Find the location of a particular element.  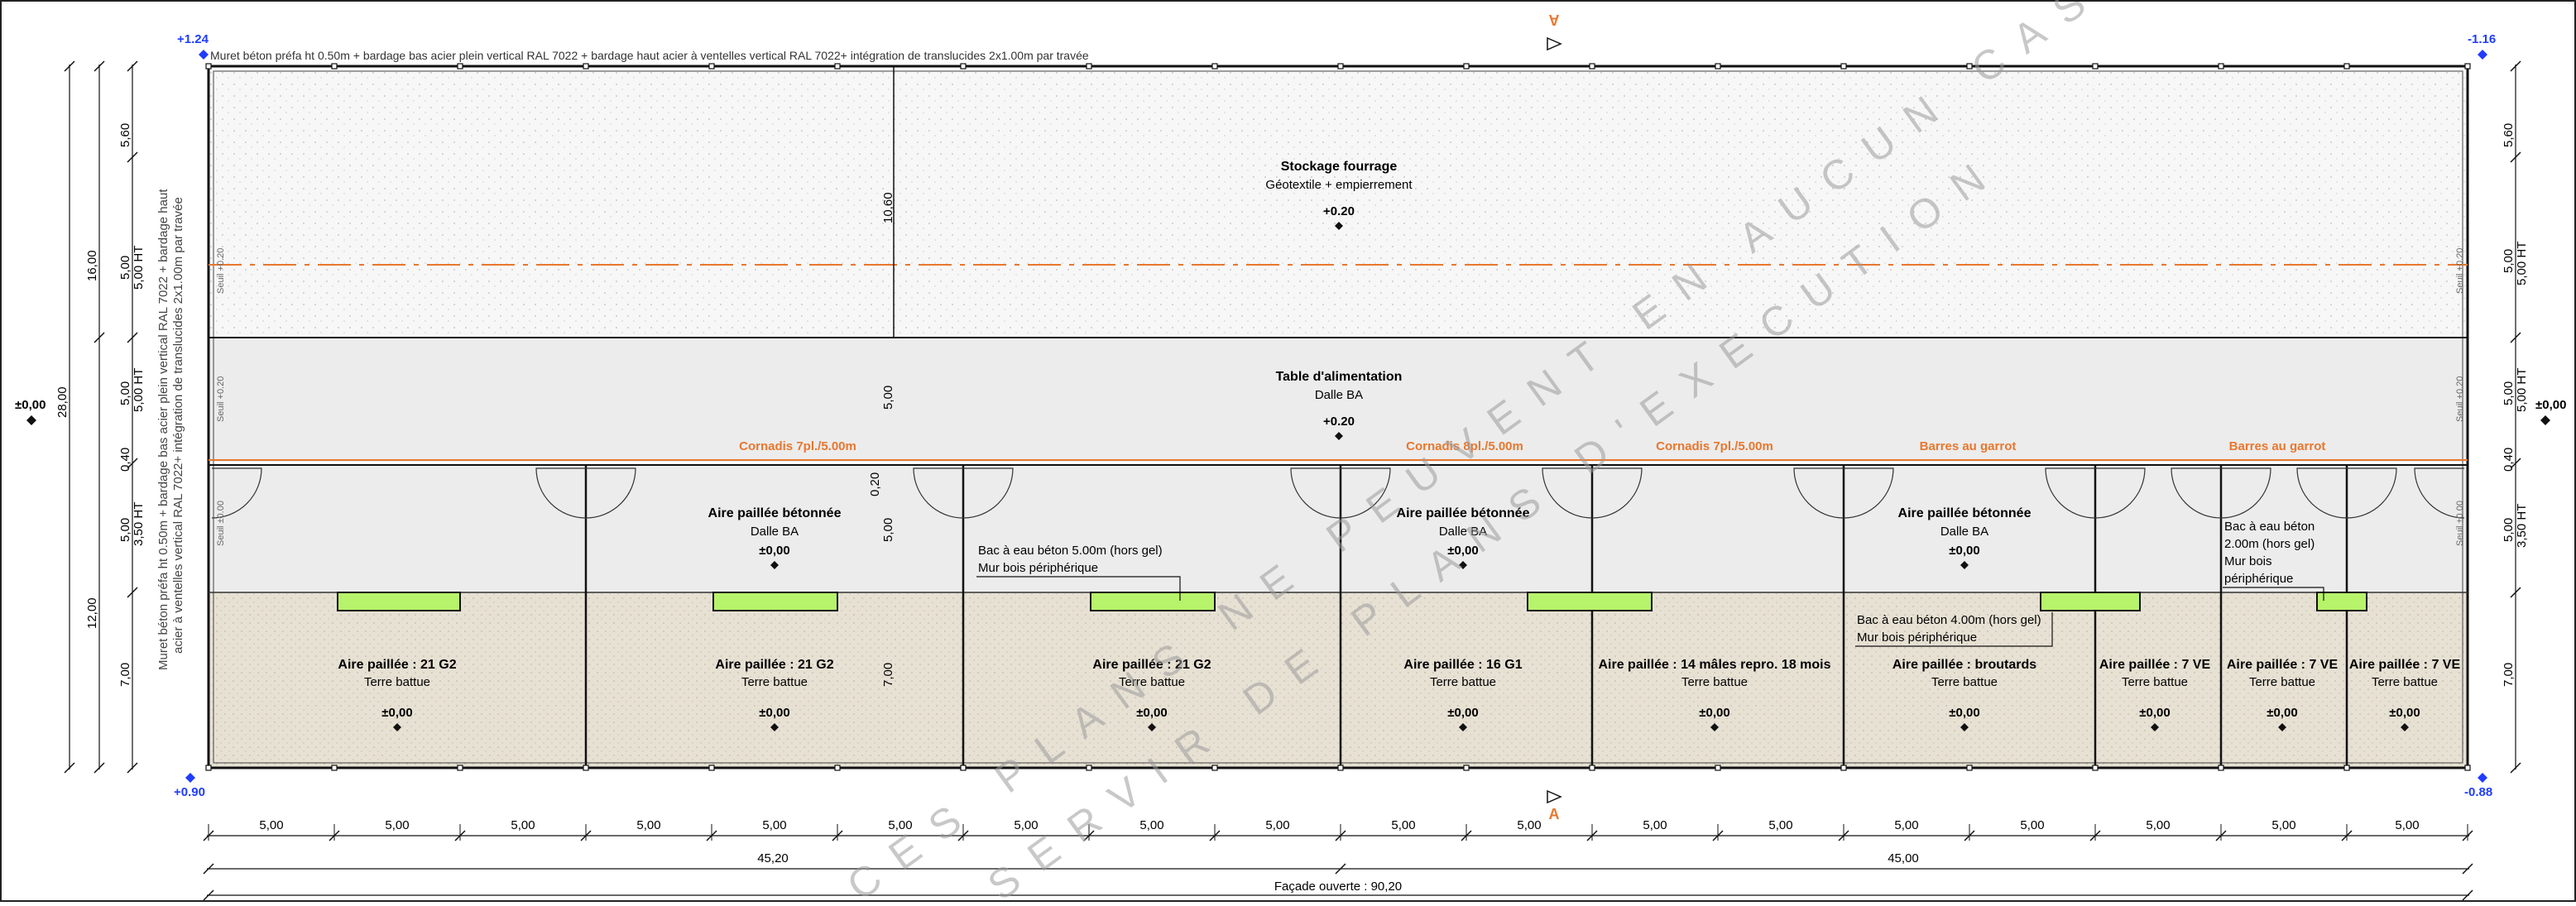

dim-left-b-ht: 5,00 HT is located at coordinates (139, 268).